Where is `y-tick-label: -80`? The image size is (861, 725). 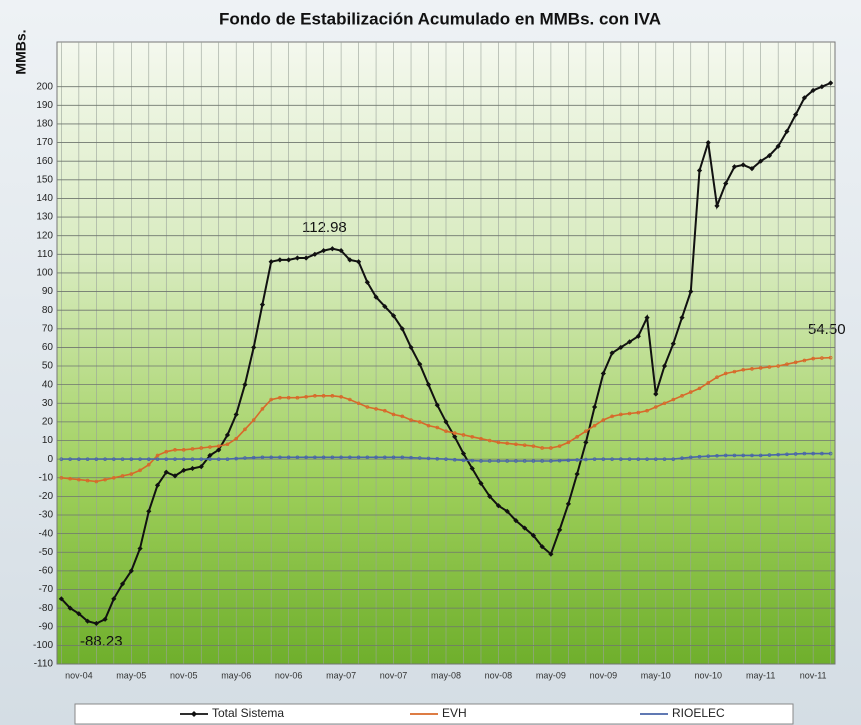 y-tick-label: -80 is located at coordinates (46, 608).